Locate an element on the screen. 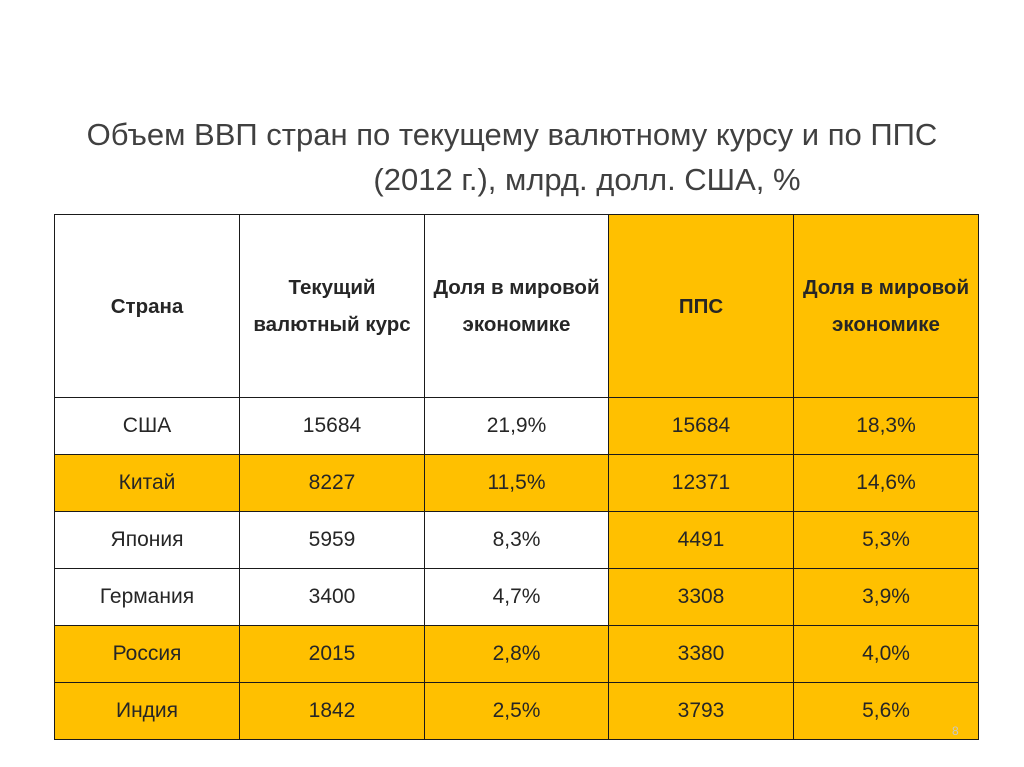  cell-country: Россия is located at coordinates (147, 654).